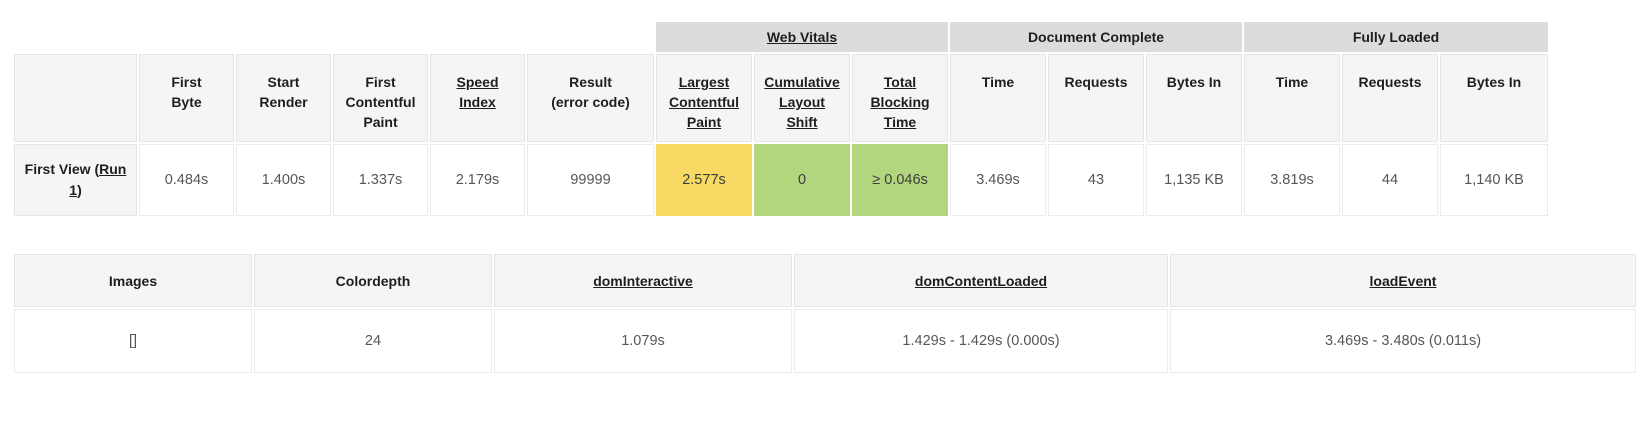 Image resolution: width=1646 pixels, height=443 pixels. Describe the element at coordinates (62, 169) in the screenshot. I see `first-view-label-text: First View (` at that location.